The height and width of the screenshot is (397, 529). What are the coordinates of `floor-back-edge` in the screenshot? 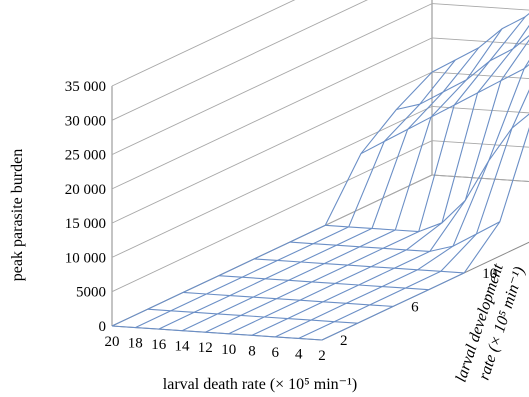 It's located at (480, 178).